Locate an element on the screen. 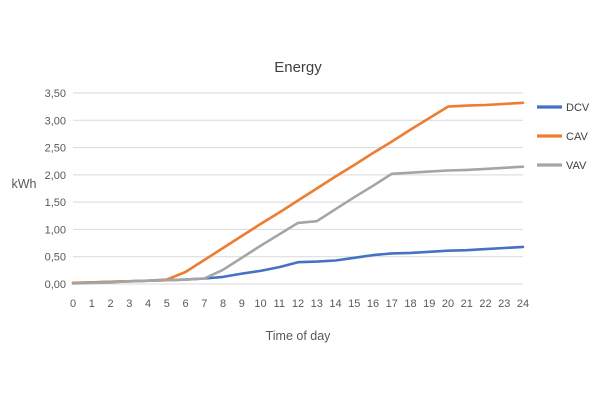 This screenshot has width=600, height=400. x-tick-label: 3 is located at coordinates (129, 304).